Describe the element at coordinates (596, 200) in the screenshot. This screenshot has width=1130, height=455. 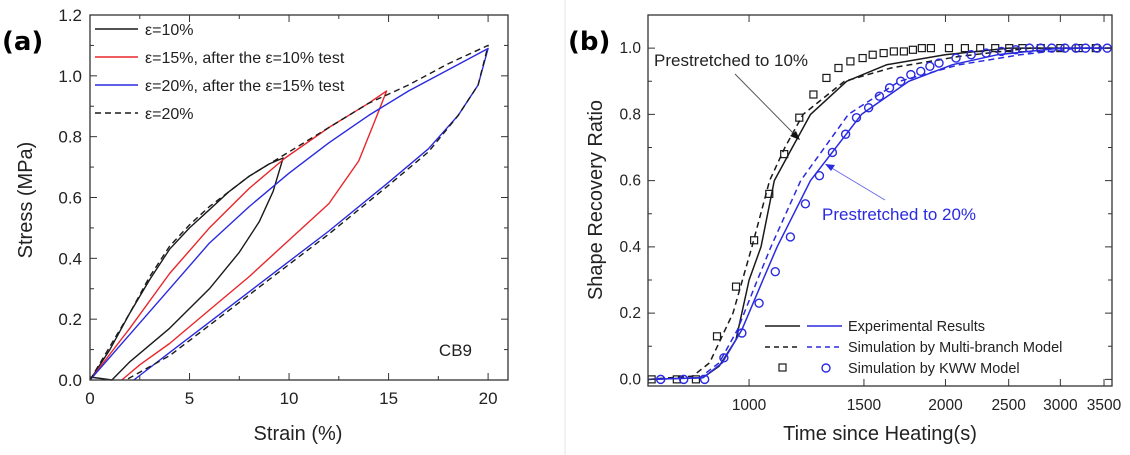
I see `panel-b-ylabel: Shape Recovery Ratio` at that location.